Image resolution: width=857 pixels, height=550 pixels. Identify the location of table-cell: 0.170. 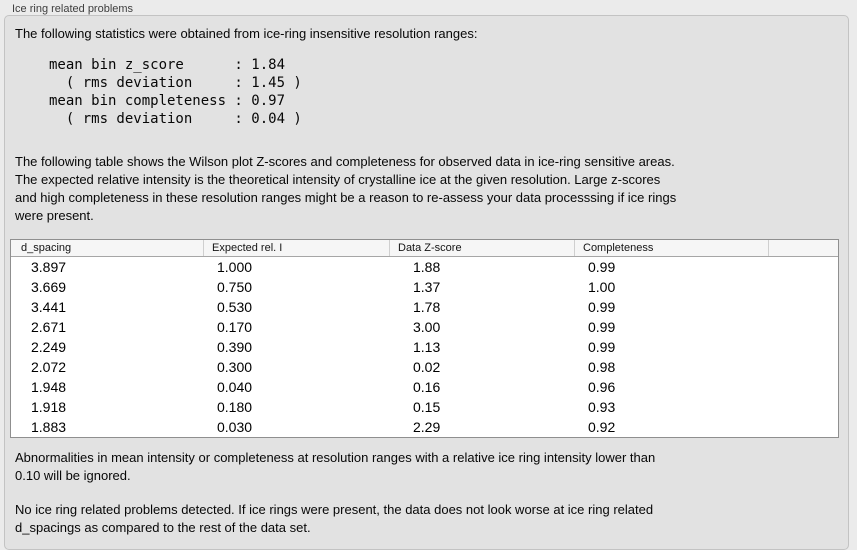
(235, 327).